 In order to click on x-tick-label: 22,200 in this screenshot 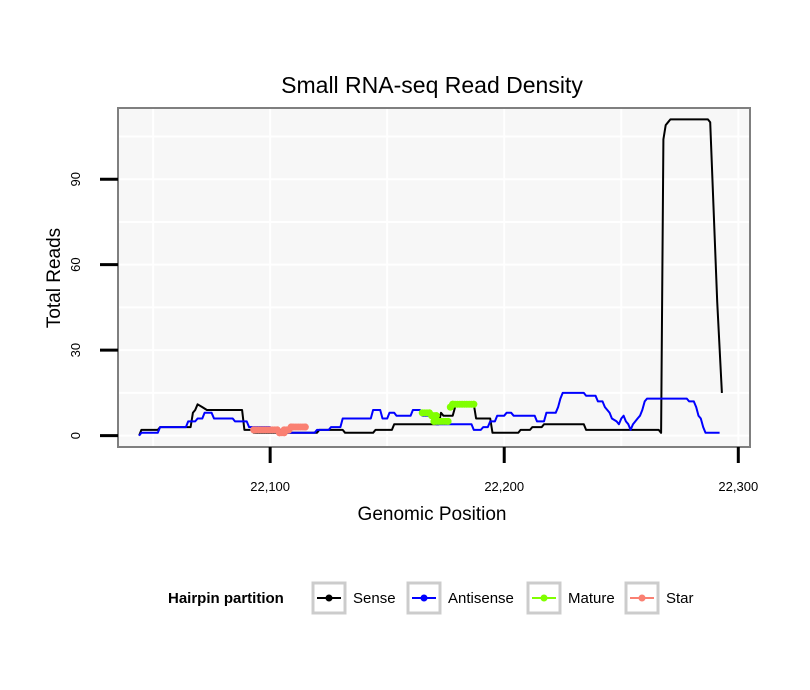, I will do `click(504, 486)`.